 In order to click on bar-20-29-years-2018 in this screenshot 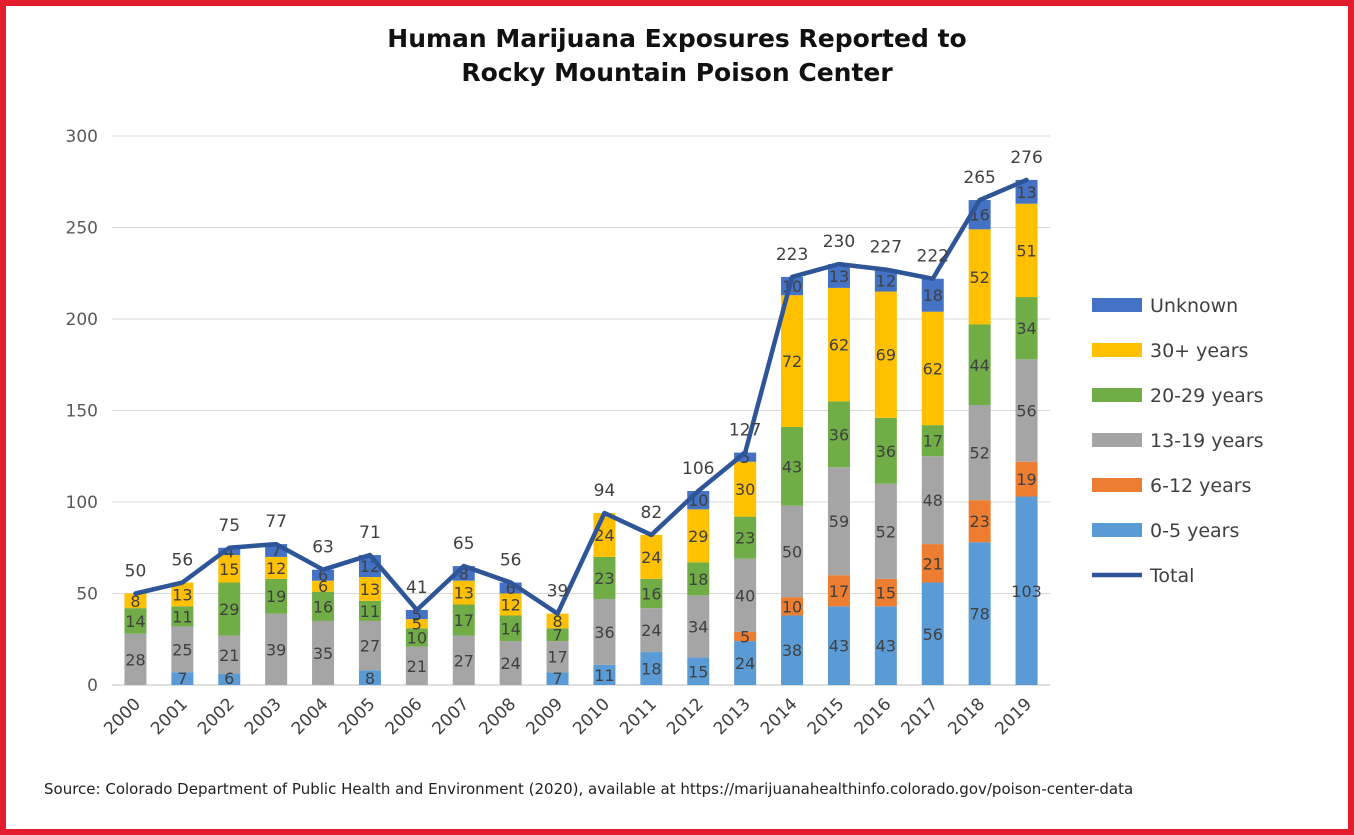, I will do `click(979, 365)`.